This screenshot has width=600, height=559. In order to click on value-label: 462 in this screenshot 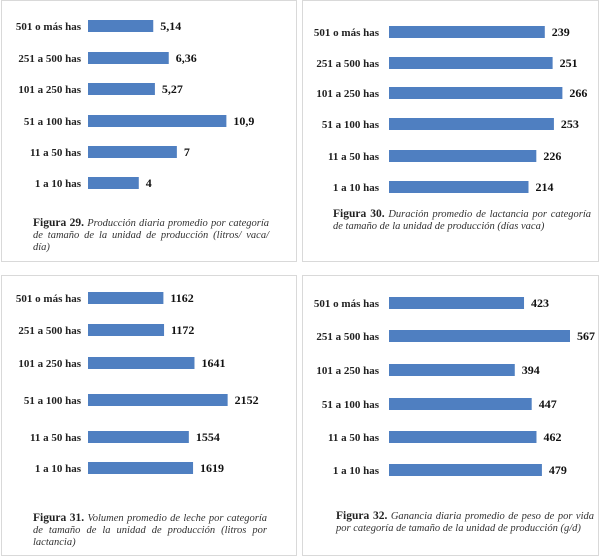, I will do `click(552, 437)`.